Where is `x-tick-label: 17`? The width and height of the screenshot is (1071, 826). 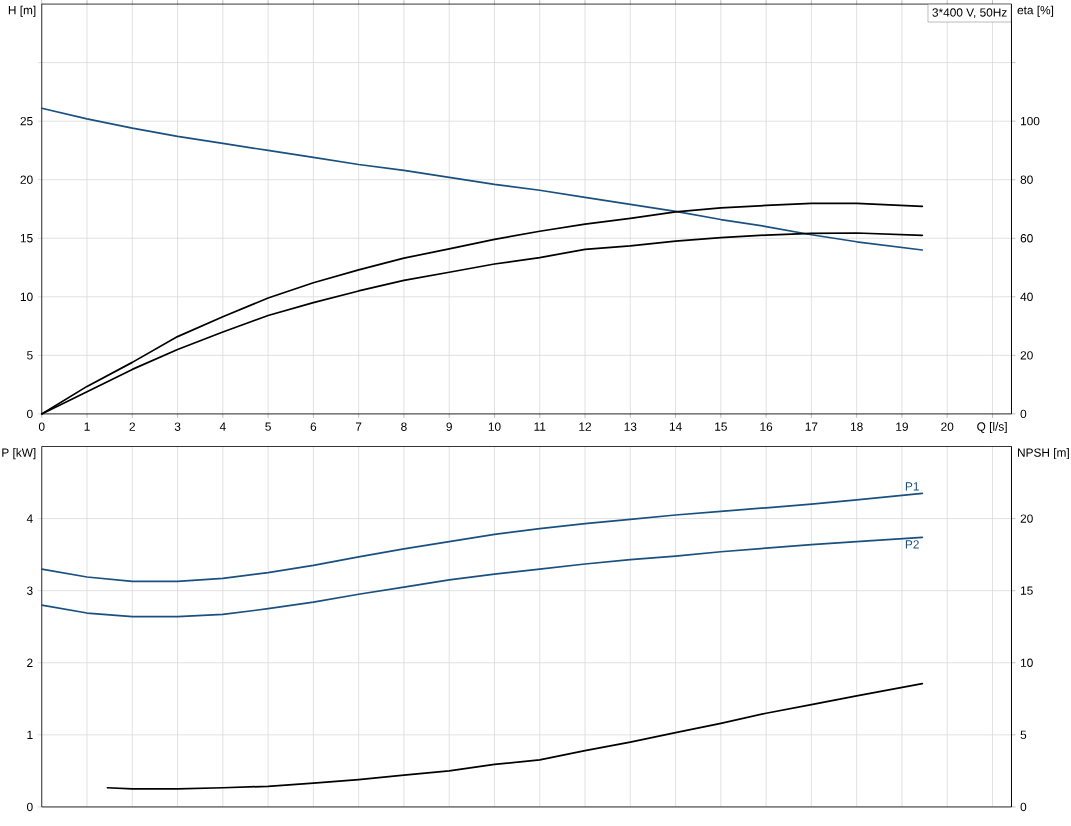
x-tick-label: 17 is located at coordinates (811, 426).